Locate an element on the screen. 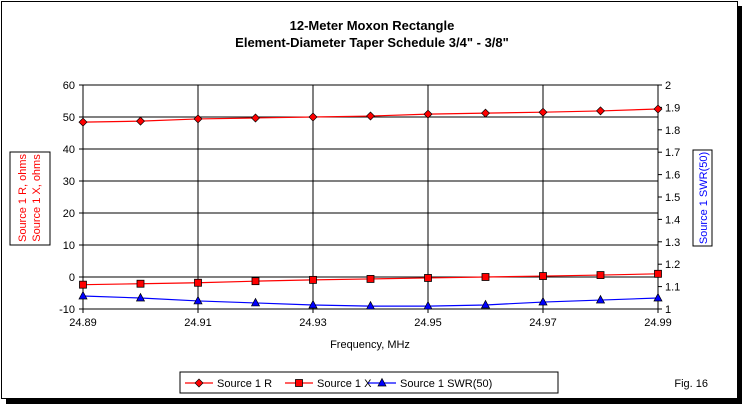 The width and height of the screenshot is (744, 412). right-axis-label: Source 1 SWR(50) is located at coordinates (704, 198).